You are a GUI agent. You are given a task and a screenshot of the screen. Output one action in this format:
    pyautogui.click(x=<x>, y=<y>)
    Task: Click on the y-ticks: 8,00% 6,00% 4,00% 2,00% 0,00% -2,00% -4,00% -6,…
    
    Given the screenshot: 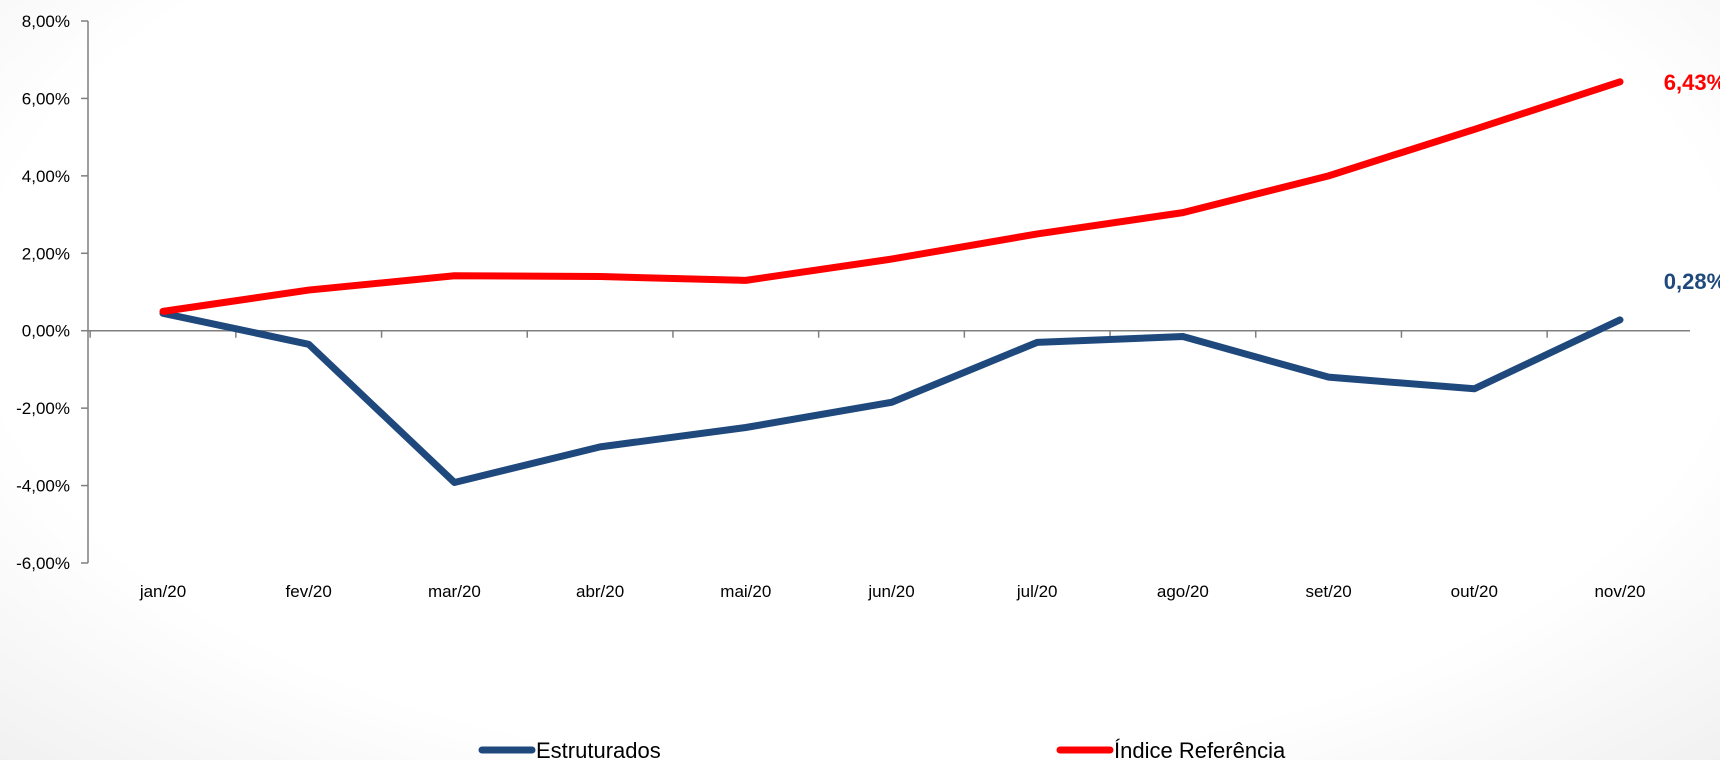 What is the action you would take?
    pyautogui.click(x=52, y=292)
    